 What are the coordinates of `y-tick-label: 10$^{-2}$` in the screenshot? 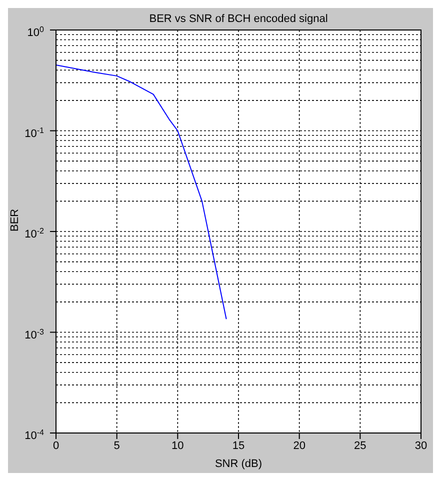 It's located at (34, 233).